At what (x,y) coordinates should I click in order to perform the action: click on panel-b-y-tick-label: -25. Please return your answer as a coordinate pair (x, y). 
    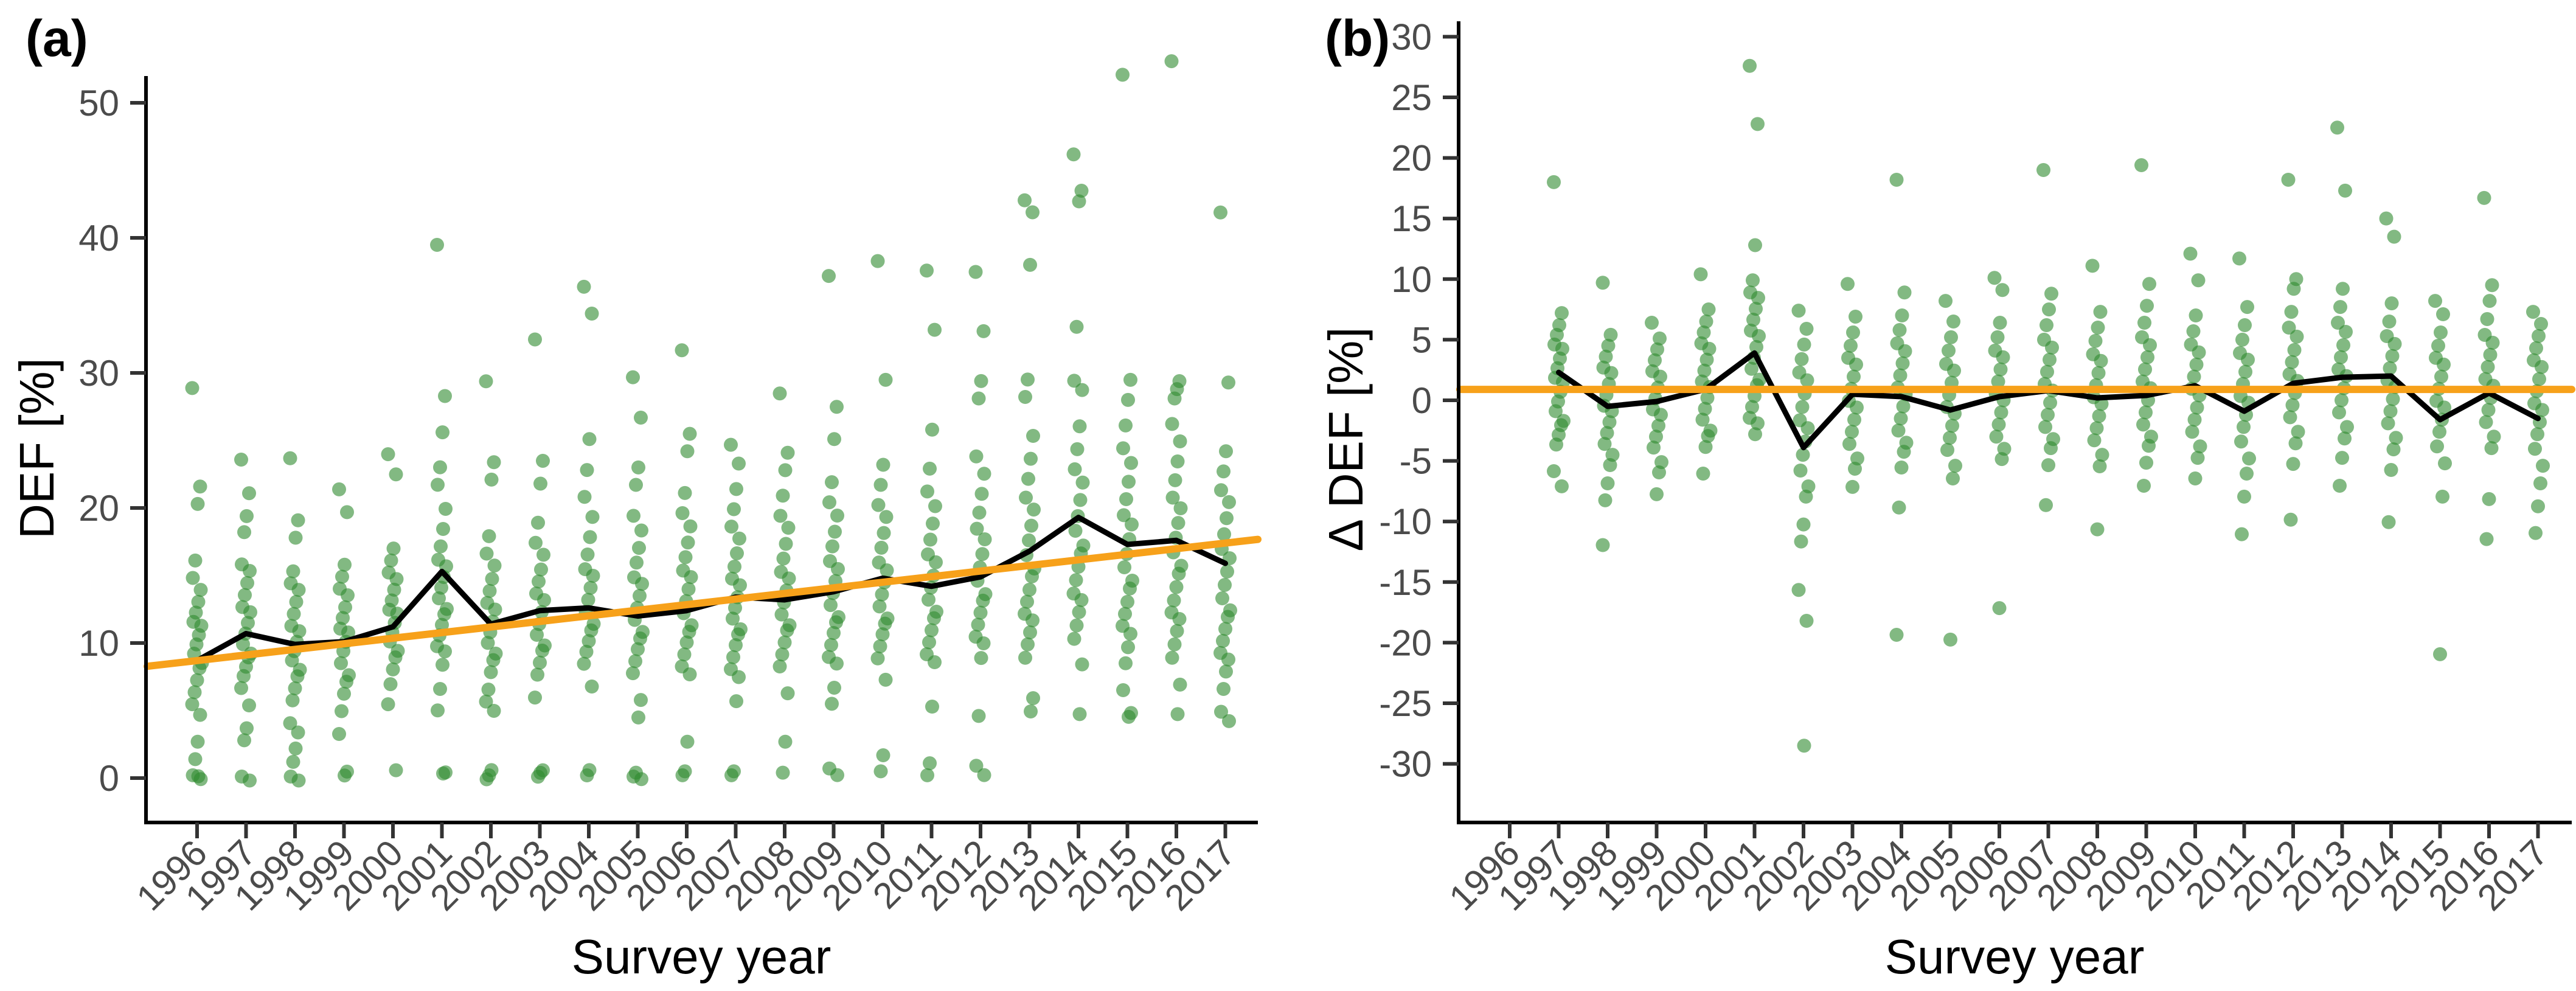
    Looking at the image, I should click on (1405, 703).